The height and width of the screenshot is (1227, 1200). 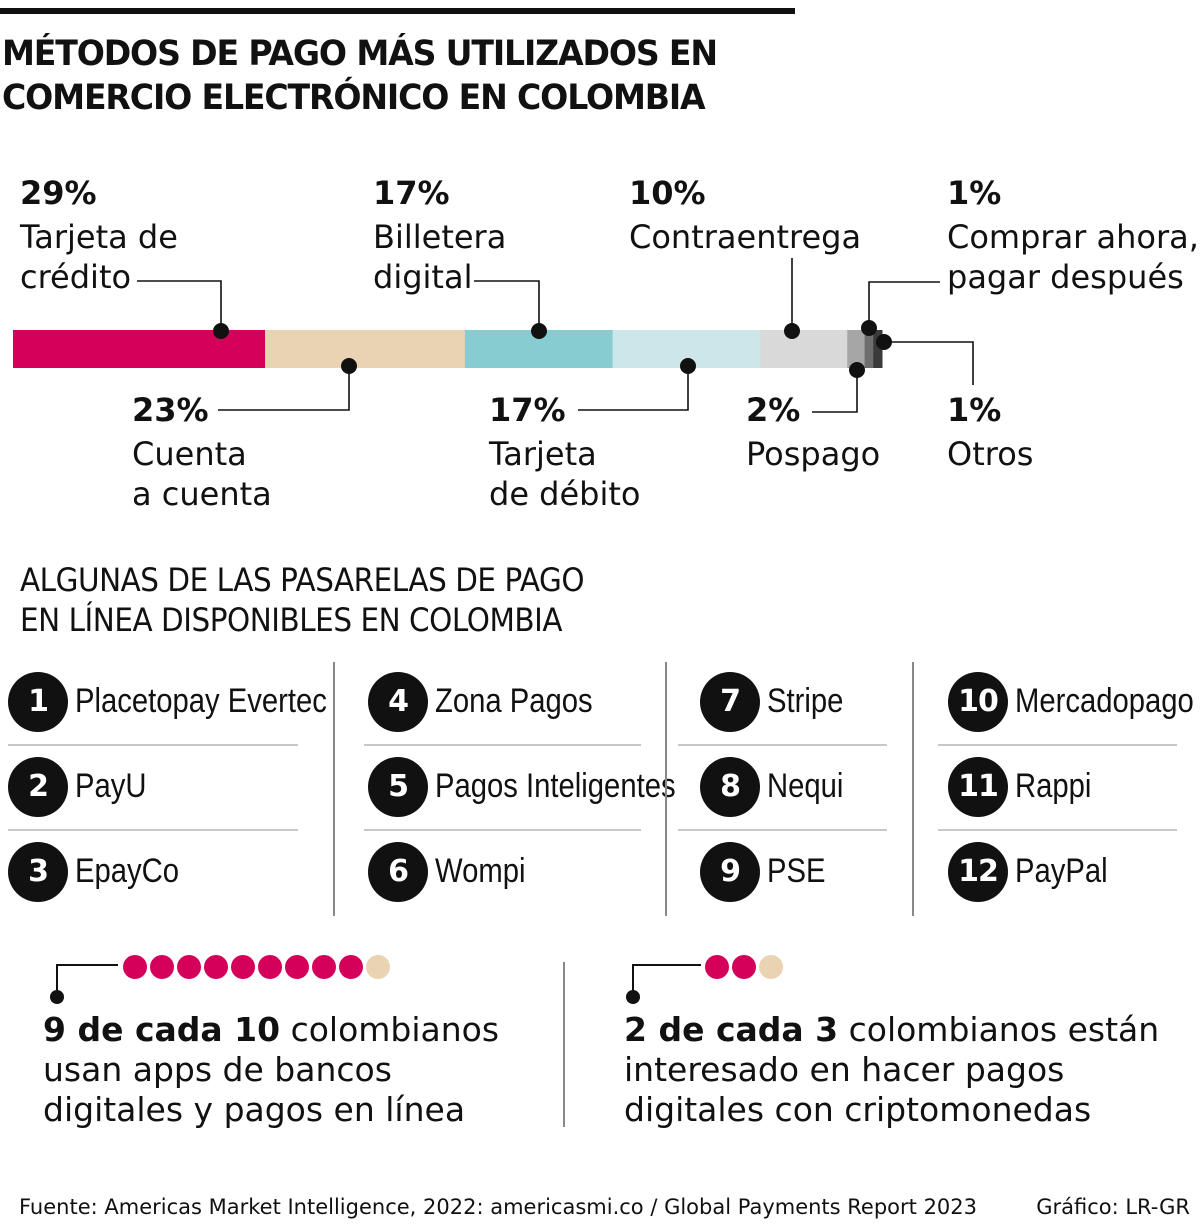 I want to click on title-line-1: MÉTODOS DE PAGO MÁS UTILIZADOS EN, so click(x=360, y=54).